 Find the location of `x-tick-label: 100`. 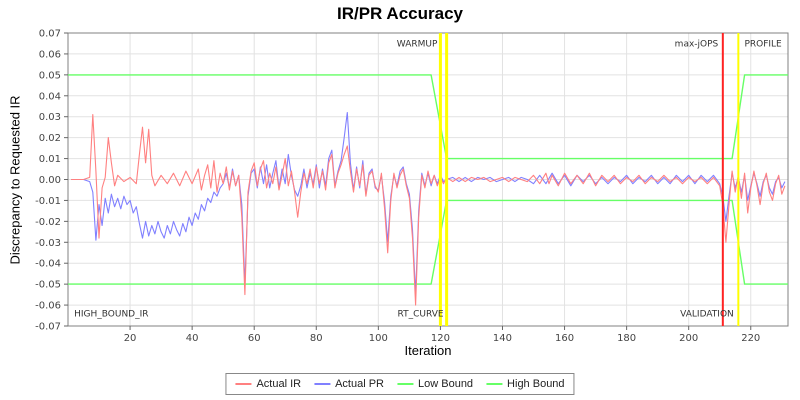

x-tick-label: 100 is located at coordinates (378, 338).